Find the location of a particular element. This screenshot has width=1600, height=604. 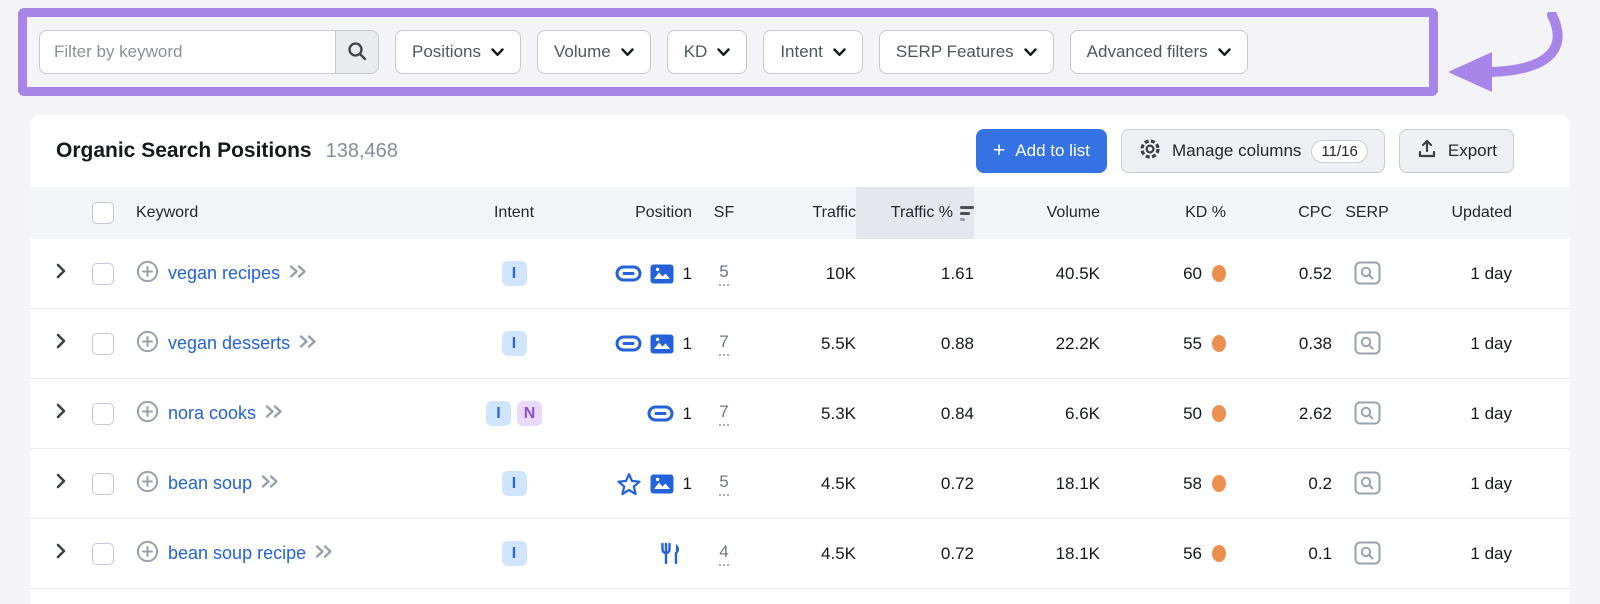

filter-dropdown-label: SERP Features is located at coordinates (954, 51).